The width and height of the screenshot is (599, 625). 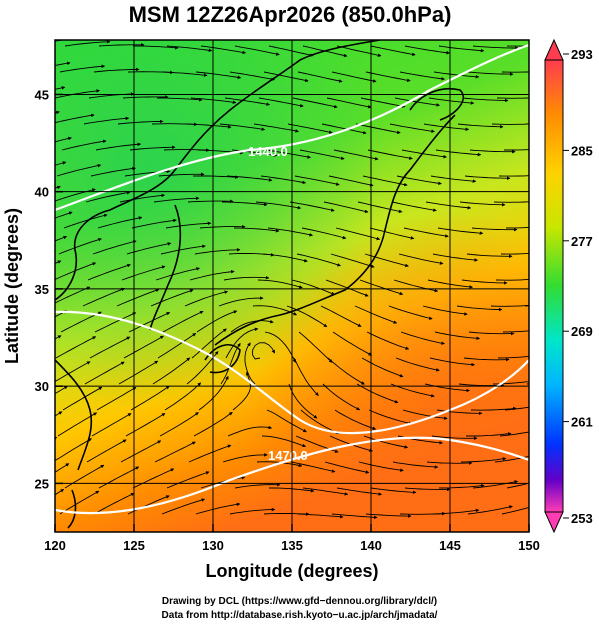 What do you see at coordinates (165, 267) in the screenshot?
I see `coast-korea` at bounding box center [165, 267].